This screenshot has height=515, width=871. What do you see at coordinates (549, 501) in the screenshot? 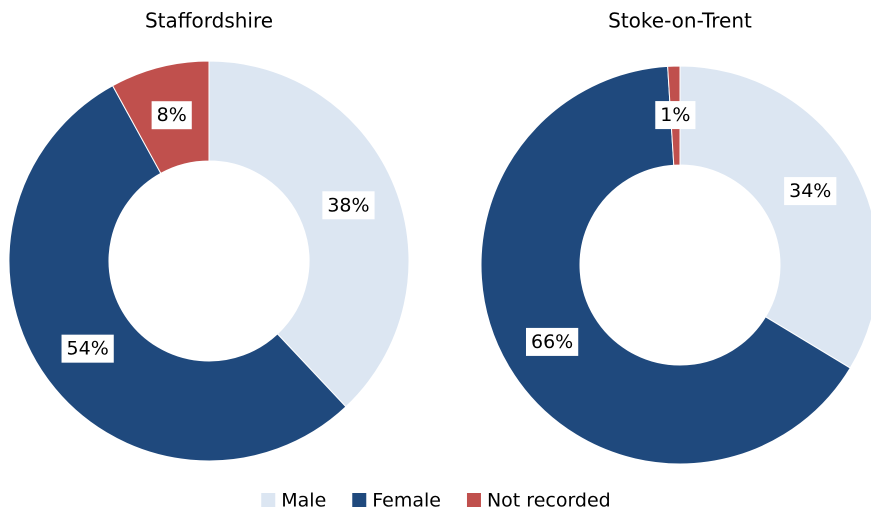
I see `legend-label: Not recorded` at bounding box center [549, 501].